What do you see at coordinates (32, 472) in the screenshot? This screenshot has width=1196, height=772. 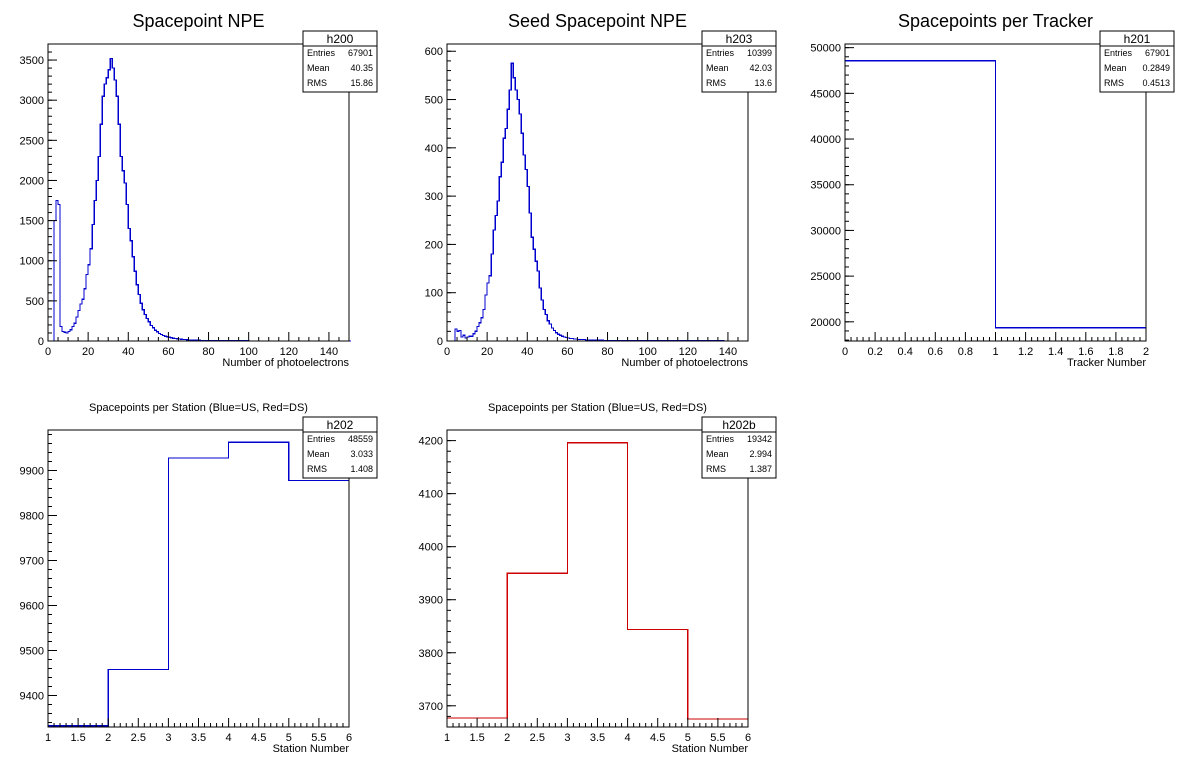 I see `y-tick-label: 9900` at bounding box center [32, 472].